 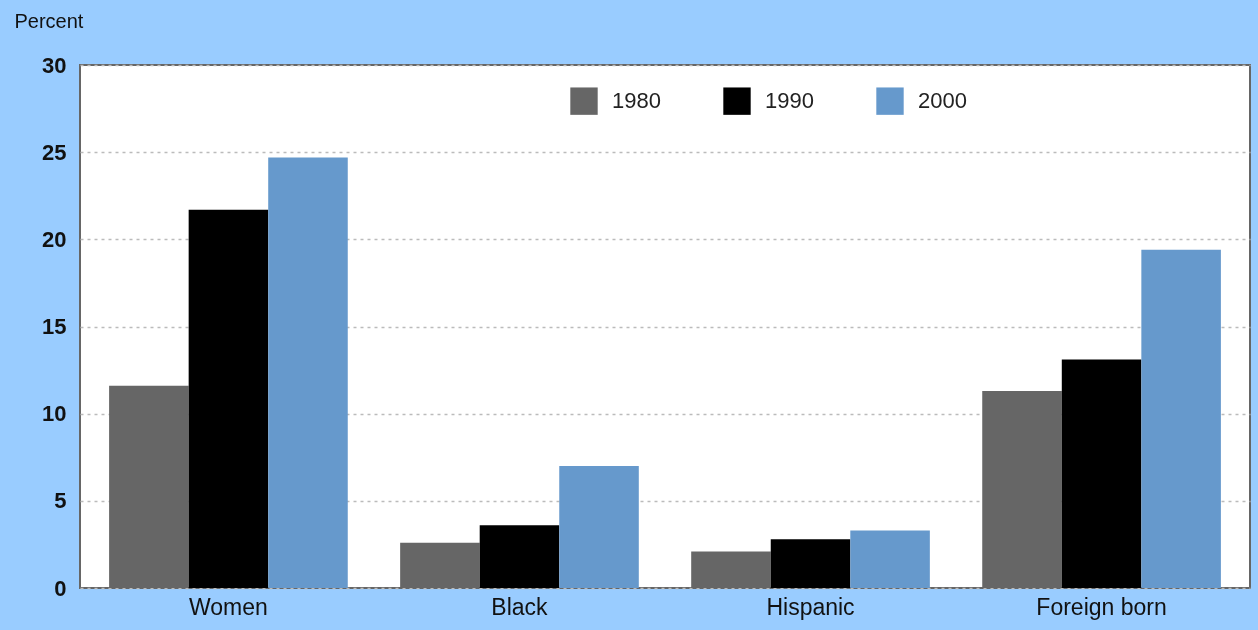 I want to click on y-tick-label: 5, so click(x=60, y=501).